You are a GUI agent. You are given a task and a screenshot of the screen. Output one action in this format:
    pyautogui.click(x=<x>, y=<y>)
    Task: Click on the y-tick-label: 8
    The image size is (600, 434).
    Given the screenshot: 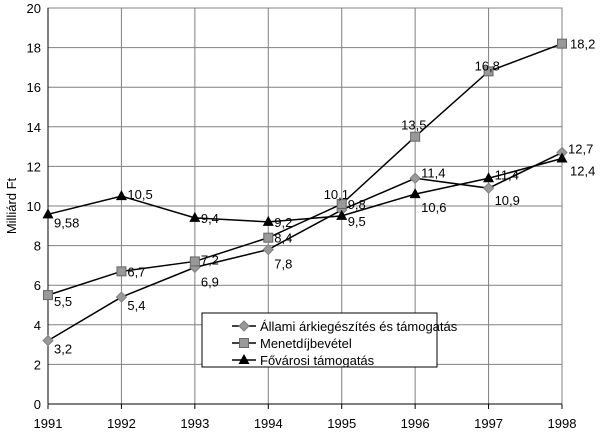 What is the action you would take?
    pyautogui.click(x=37, y=246)
    